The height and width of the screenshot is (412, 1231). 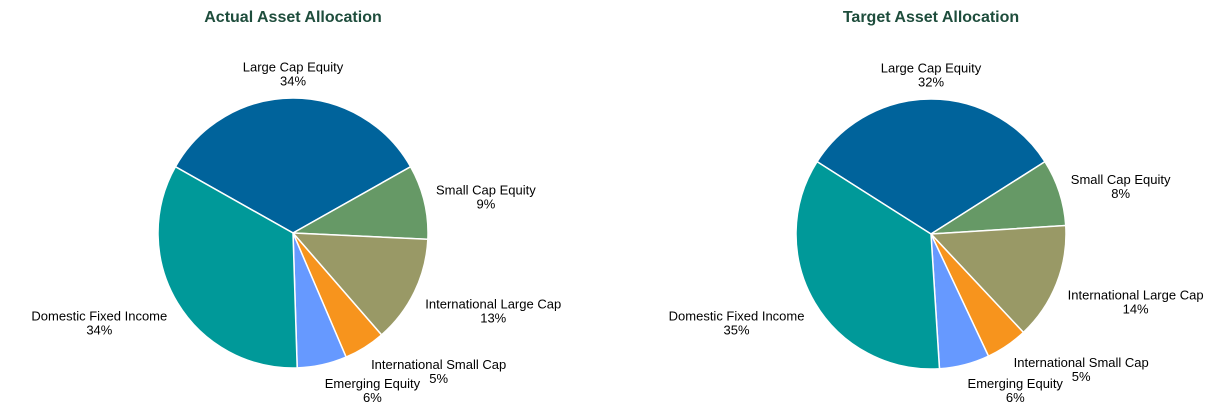 I want to click on slice-value-label: 8%, so click(x=1120, y=193).